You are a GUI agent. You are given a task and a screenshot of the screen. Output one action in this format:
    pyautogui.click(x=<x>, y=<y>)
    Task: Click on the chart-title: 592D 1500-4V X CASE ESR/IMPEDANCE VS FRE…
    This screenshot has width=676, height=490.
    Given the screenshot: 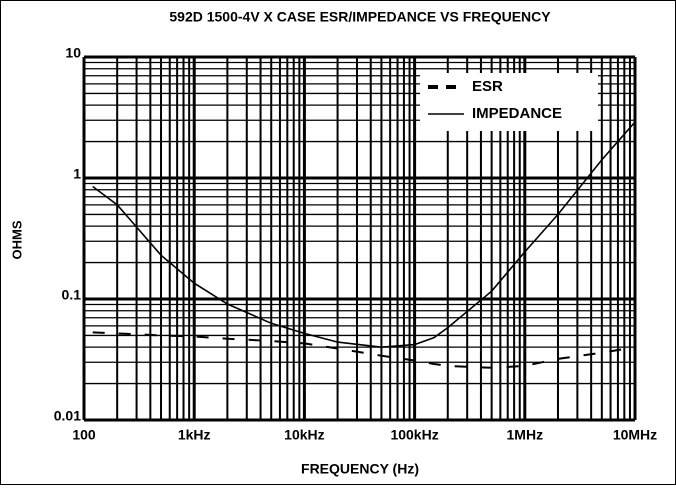 What is the action you would take?
    pyautogui.click(x=360, y=17)
    